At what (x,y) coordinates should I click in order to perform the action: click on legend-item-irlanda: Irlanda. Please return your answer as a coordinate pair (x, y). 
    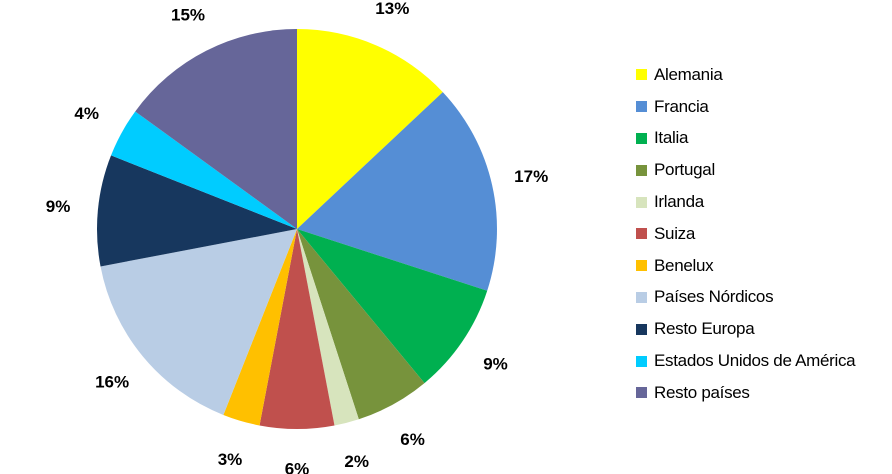
    Looking at the image, I should click on (745, 202).